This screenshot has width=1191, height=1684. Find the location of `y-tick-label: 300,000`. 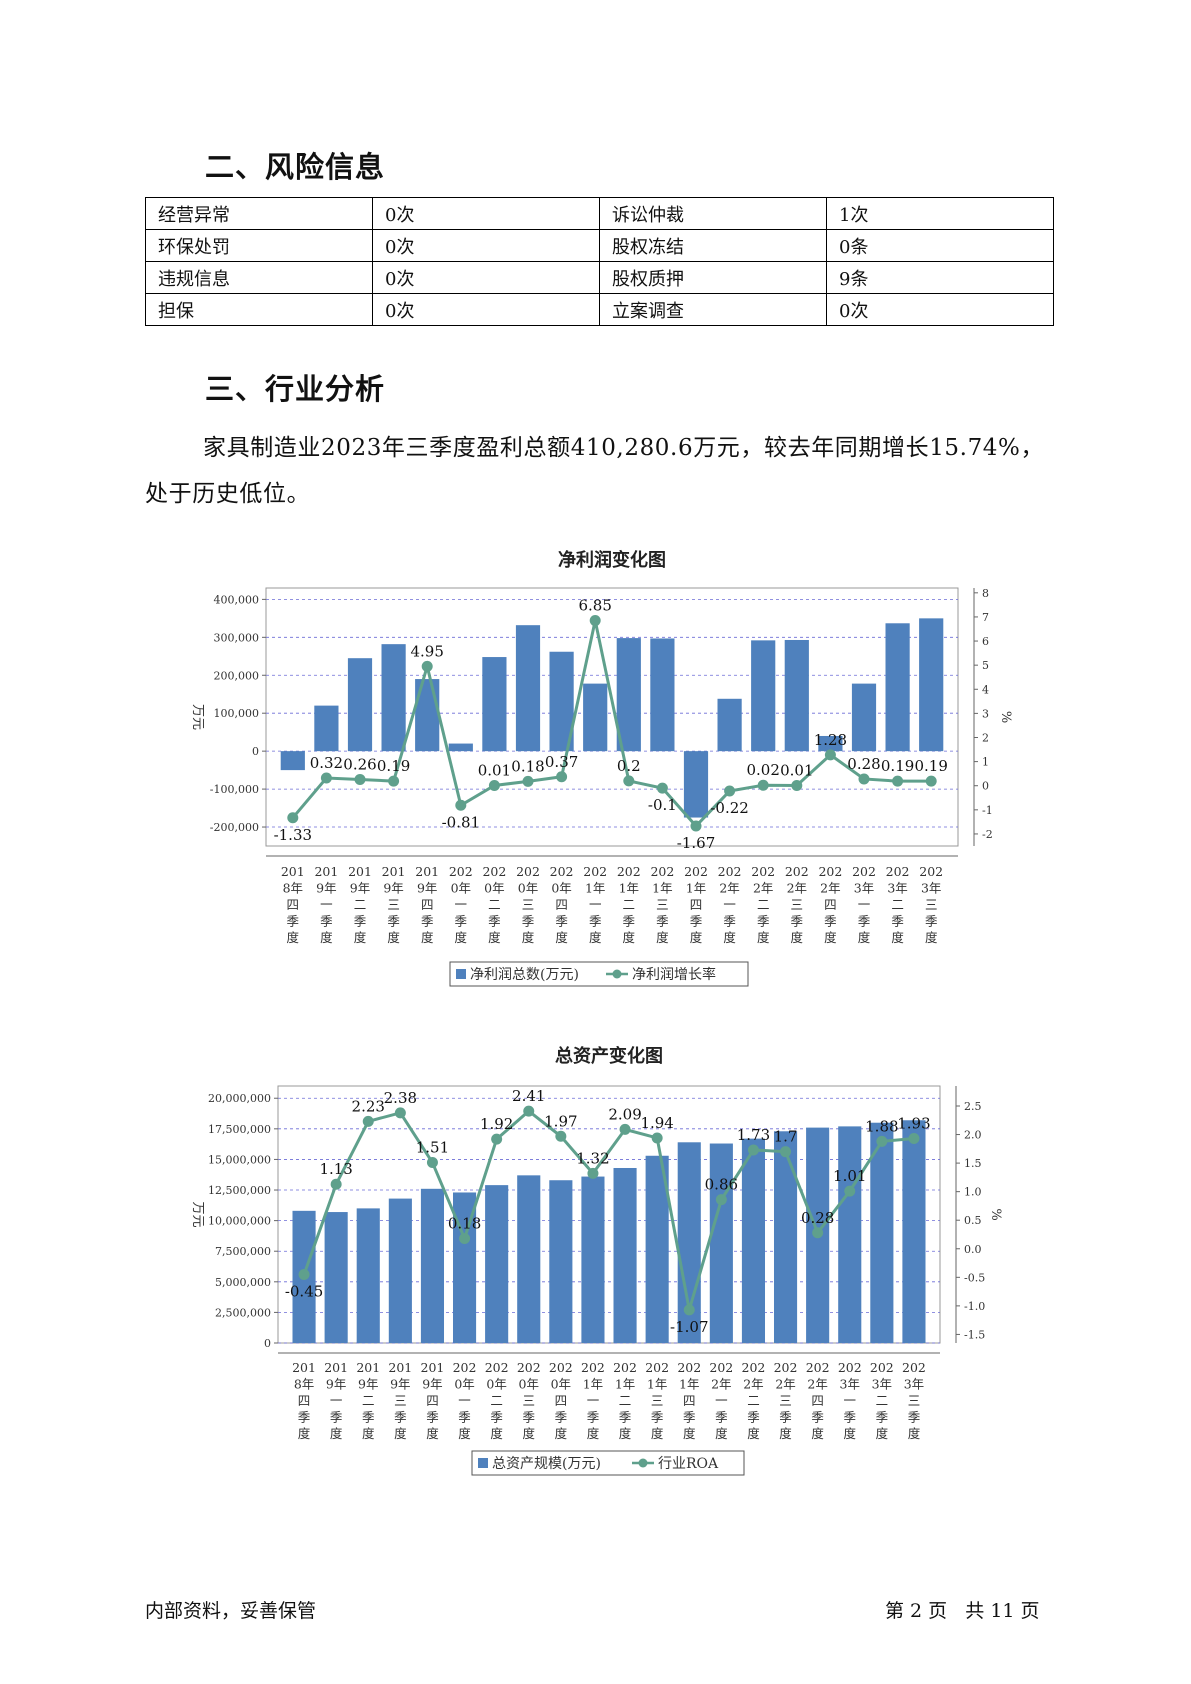

y-tick-label: 300,000 is located at coordinates (237, 637).